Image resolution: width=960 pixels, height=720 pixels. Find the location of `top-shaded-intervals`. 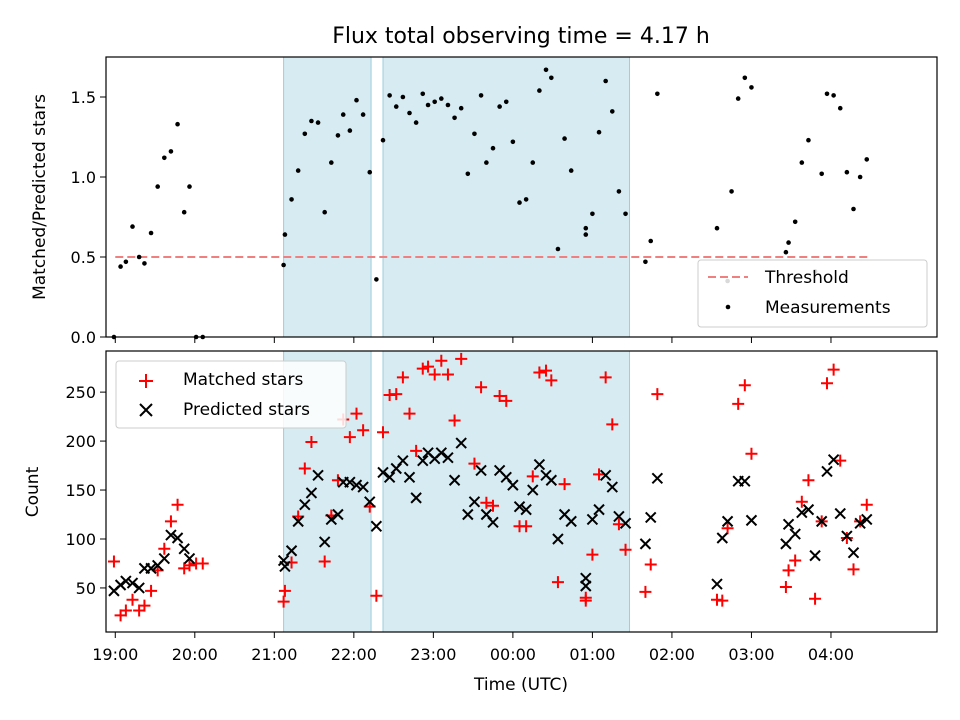

top-shaded-intervals is located at coordinates (457, 197).